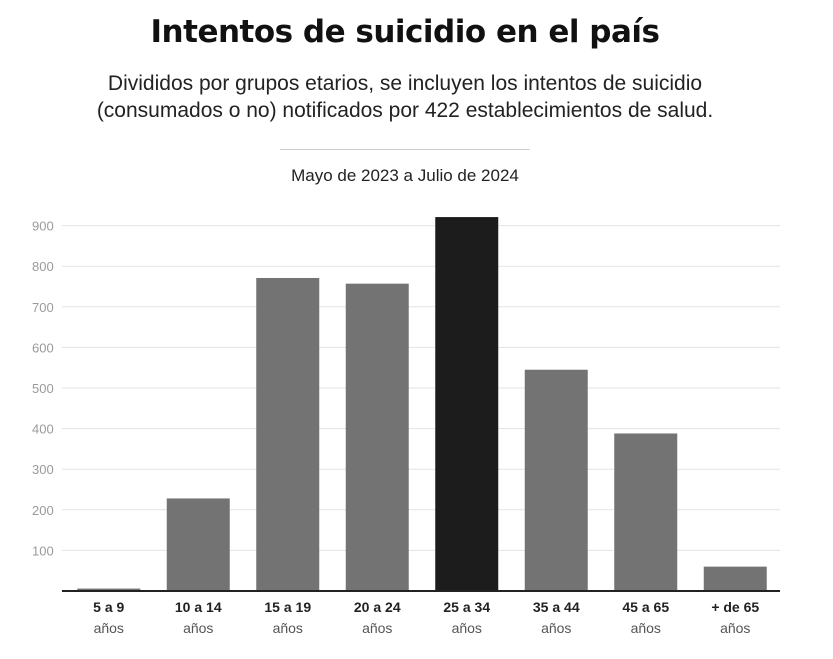  What do you see at coordinates (466, 607) in the screenshot?
I see `x-tick-label: 25 a 34` at bounding box center [466, 607].